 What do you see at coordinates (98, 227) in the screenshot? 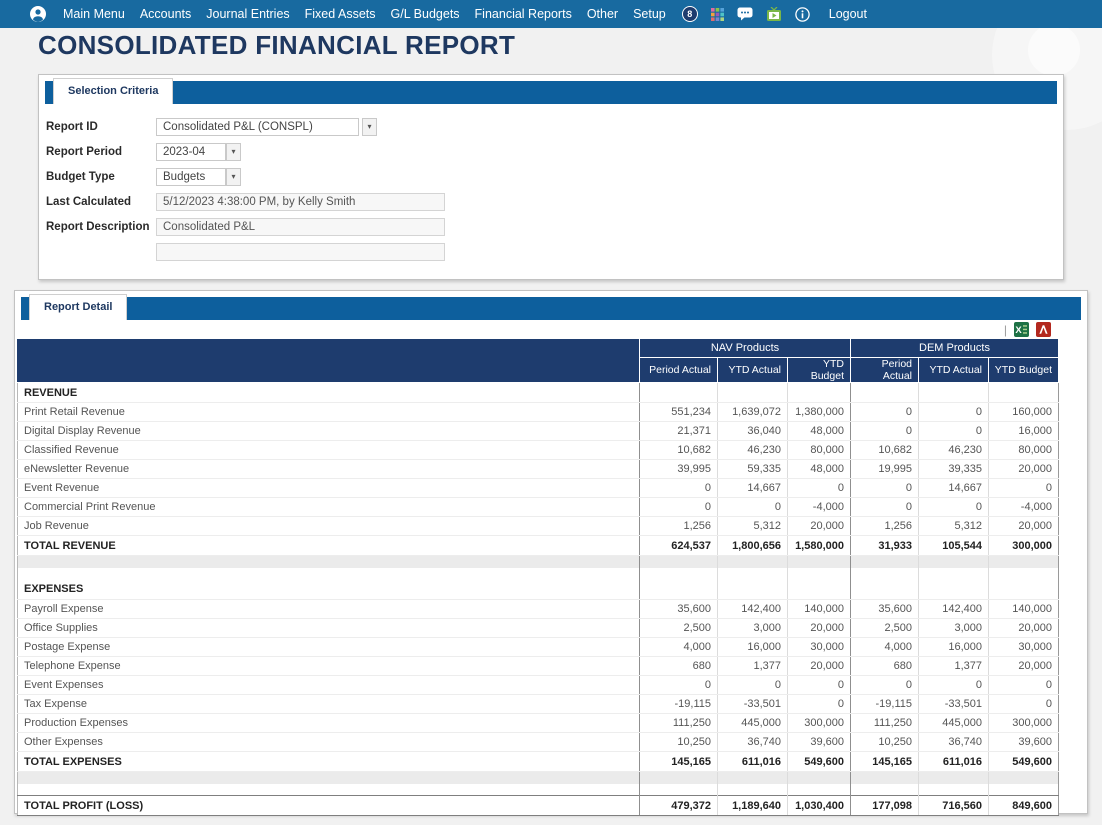
I see `report-description-label: Report Description` at bounding box center [98, 227].